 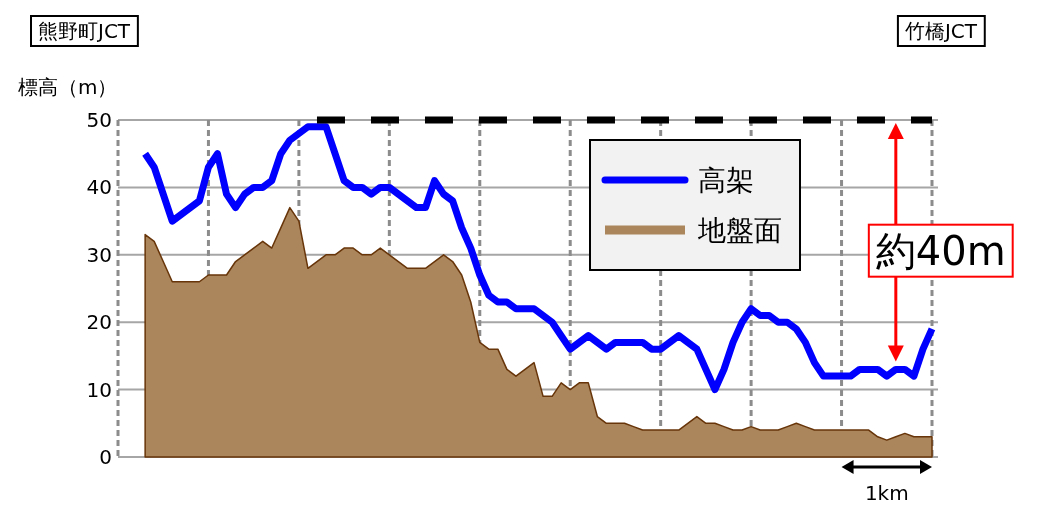 I want to click on legend-label: 高架, so click(x=726, y=180).